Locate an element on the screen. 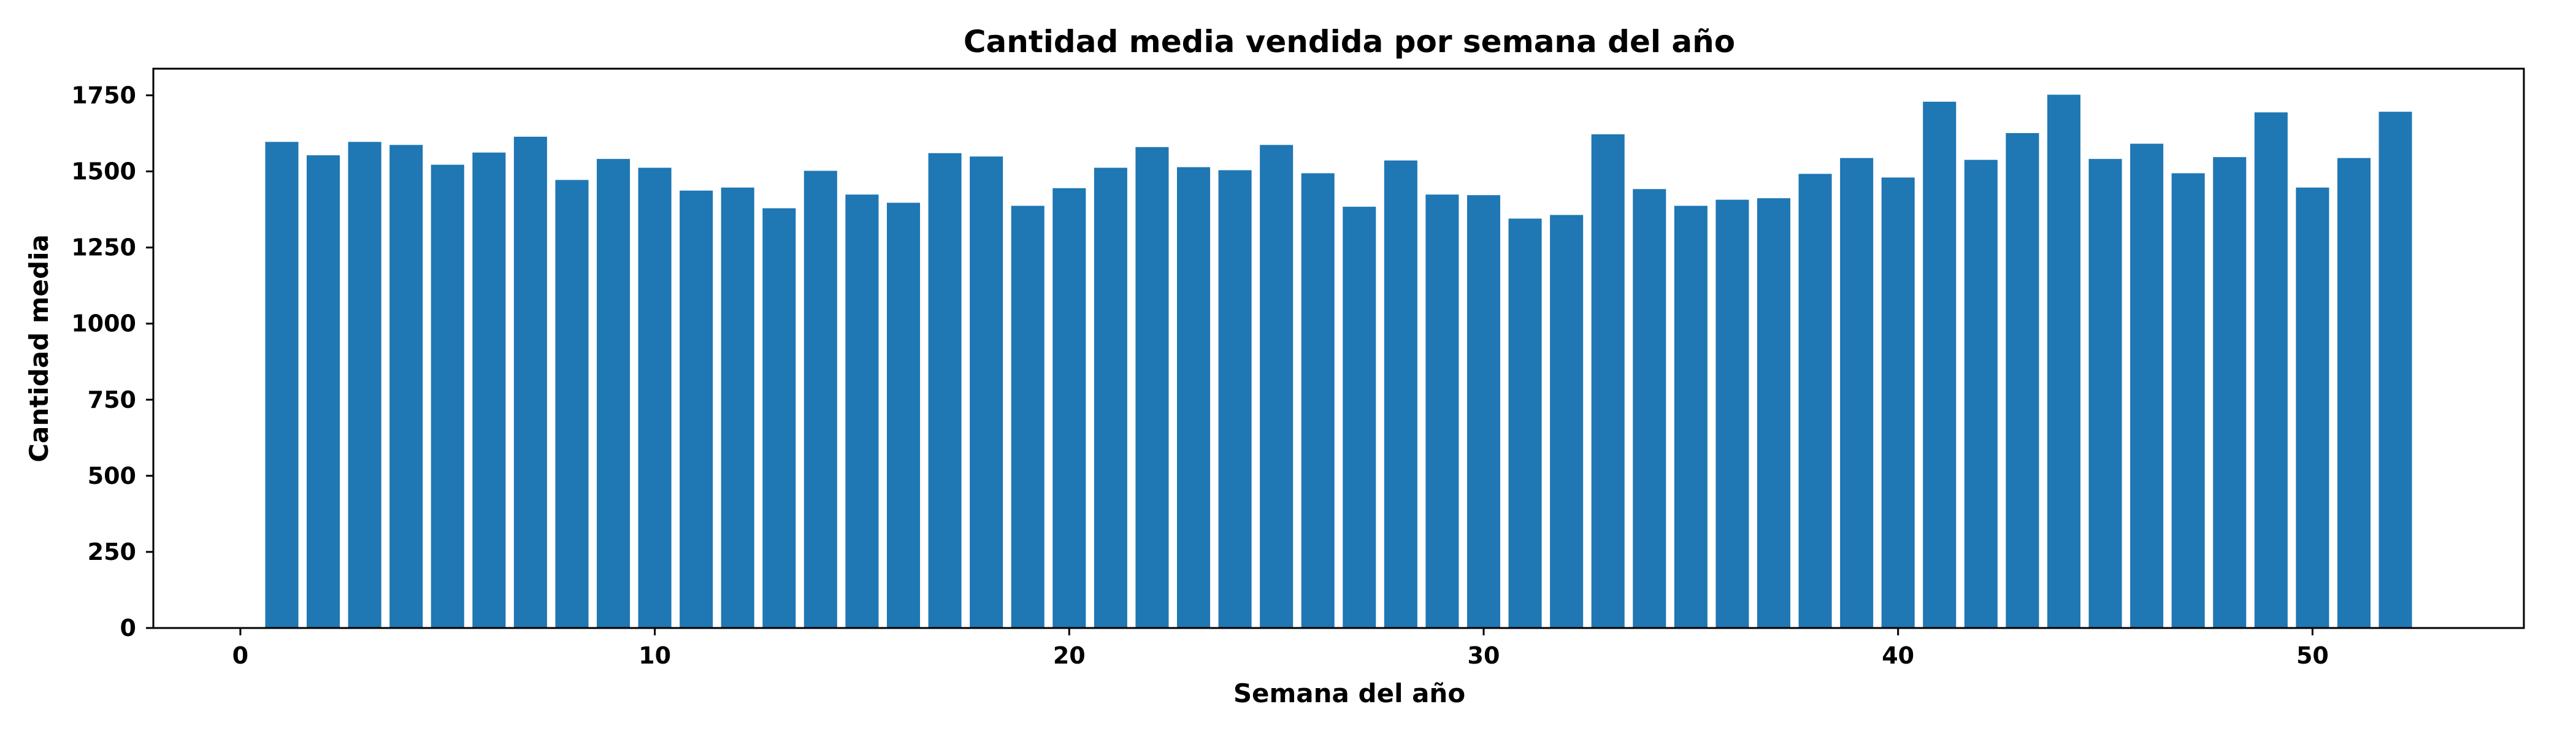 Image resolution: width=2576 pixels, height=739 pixels. x-tick-label: 50 is located at coordinates (2312, 656).